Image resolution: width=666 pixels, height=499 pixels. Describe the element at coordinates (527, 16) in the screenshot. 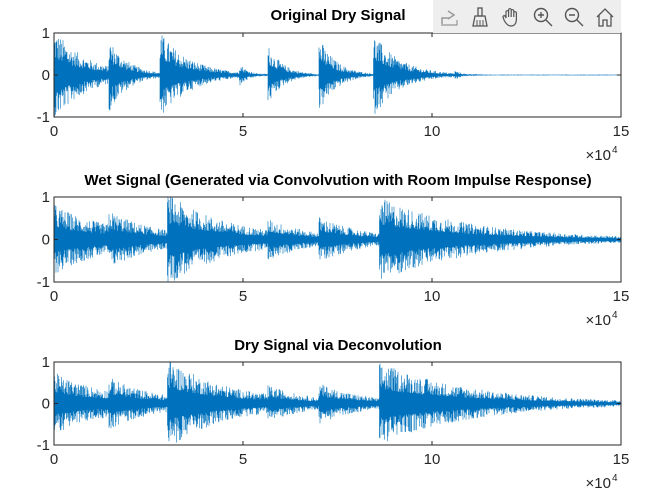

I see `axes-toolbar` at that location.